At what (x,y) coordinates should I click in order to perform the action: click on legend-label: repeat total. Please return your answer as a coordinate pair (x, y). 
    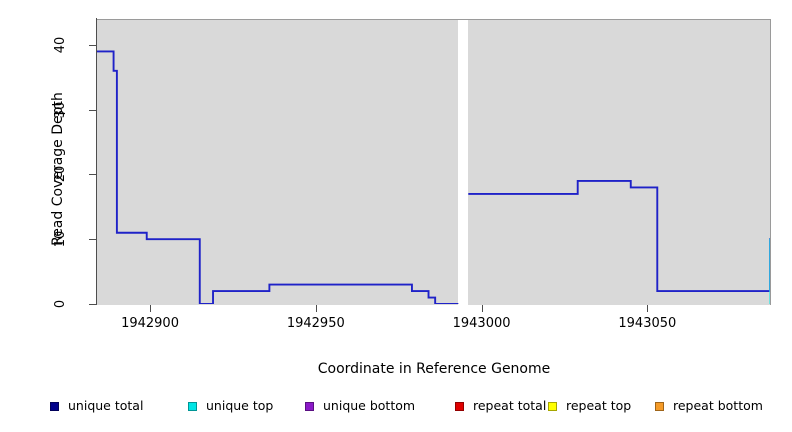
    Looking at the image, I should click on (510, 405).